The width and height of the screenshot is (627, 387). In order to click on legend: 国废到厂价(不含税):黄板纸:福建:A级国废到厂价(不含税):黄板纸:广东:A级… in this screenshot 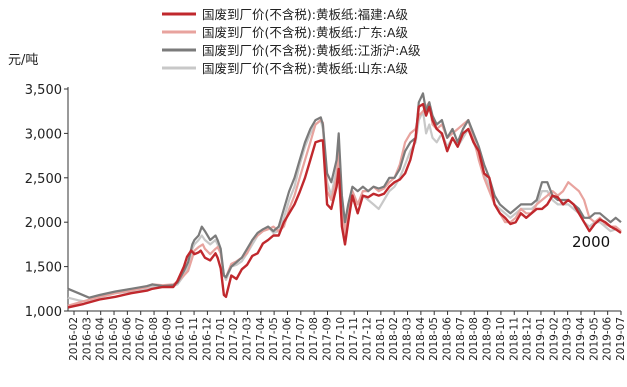, I will do `click(291, 41)`.